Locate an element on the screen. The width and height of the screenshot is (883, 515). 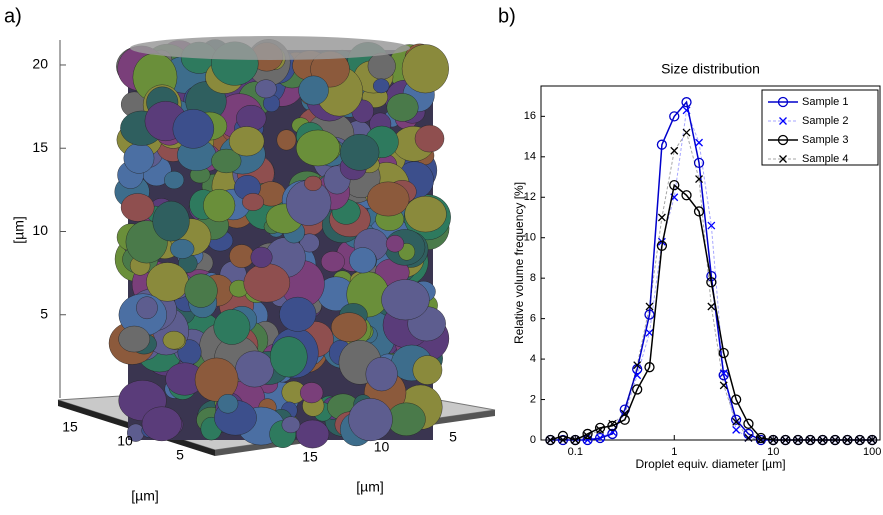
z-tick-label: 15 is located at coordinates (40, 147).